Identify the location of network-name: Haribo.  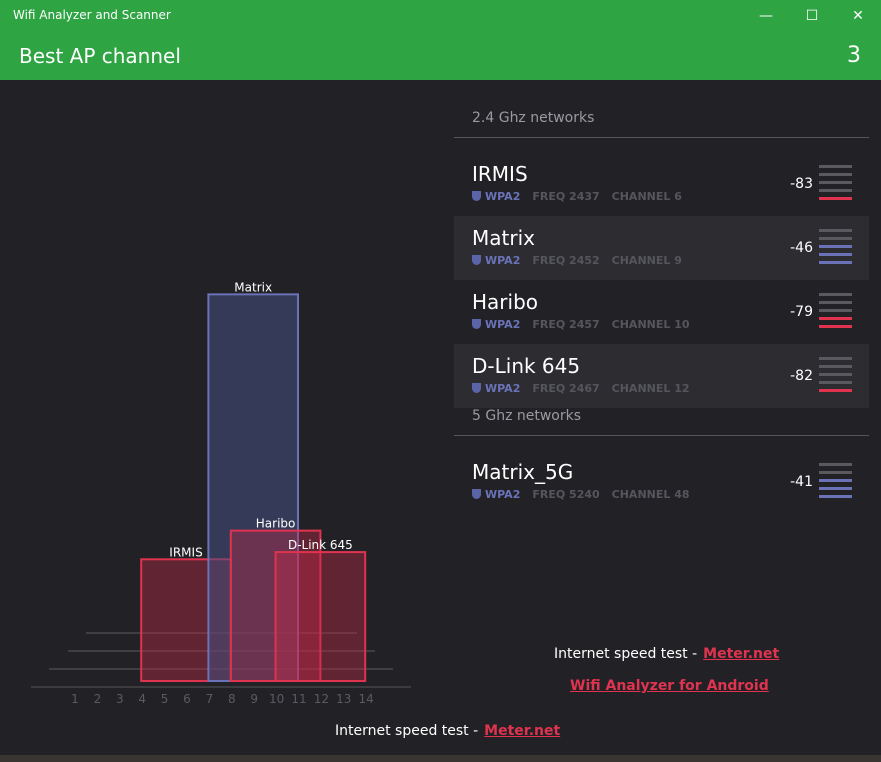
(505, 302).